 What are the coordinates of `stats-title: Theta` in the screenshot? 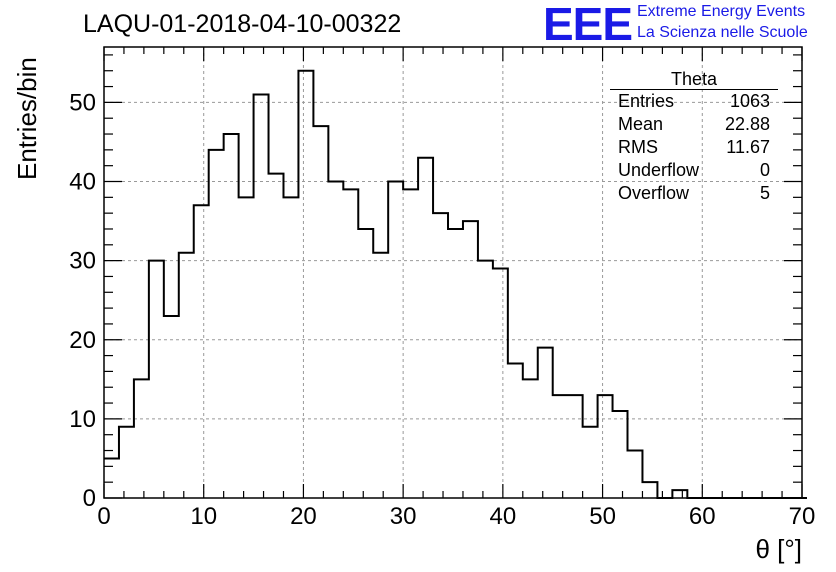 It's located at (694, 80).